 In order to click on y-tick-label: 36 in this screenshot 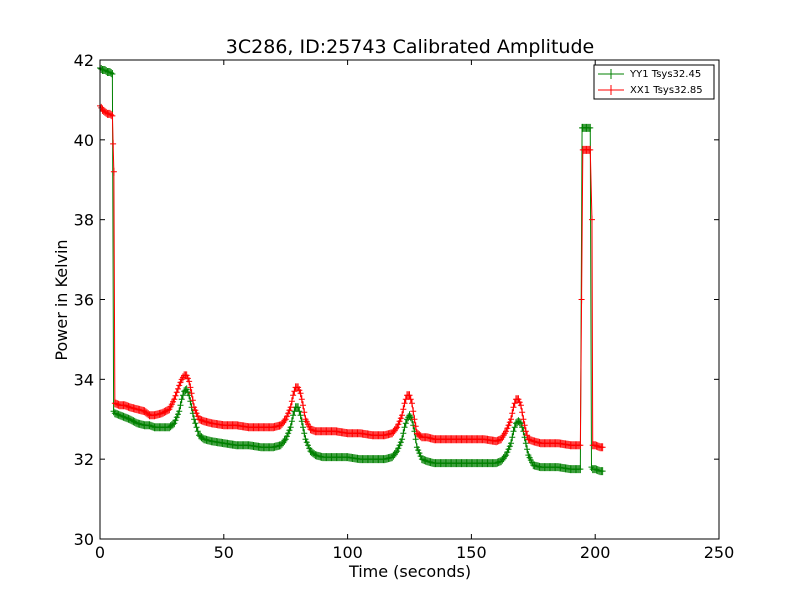, I will do `click(84, 300)`.